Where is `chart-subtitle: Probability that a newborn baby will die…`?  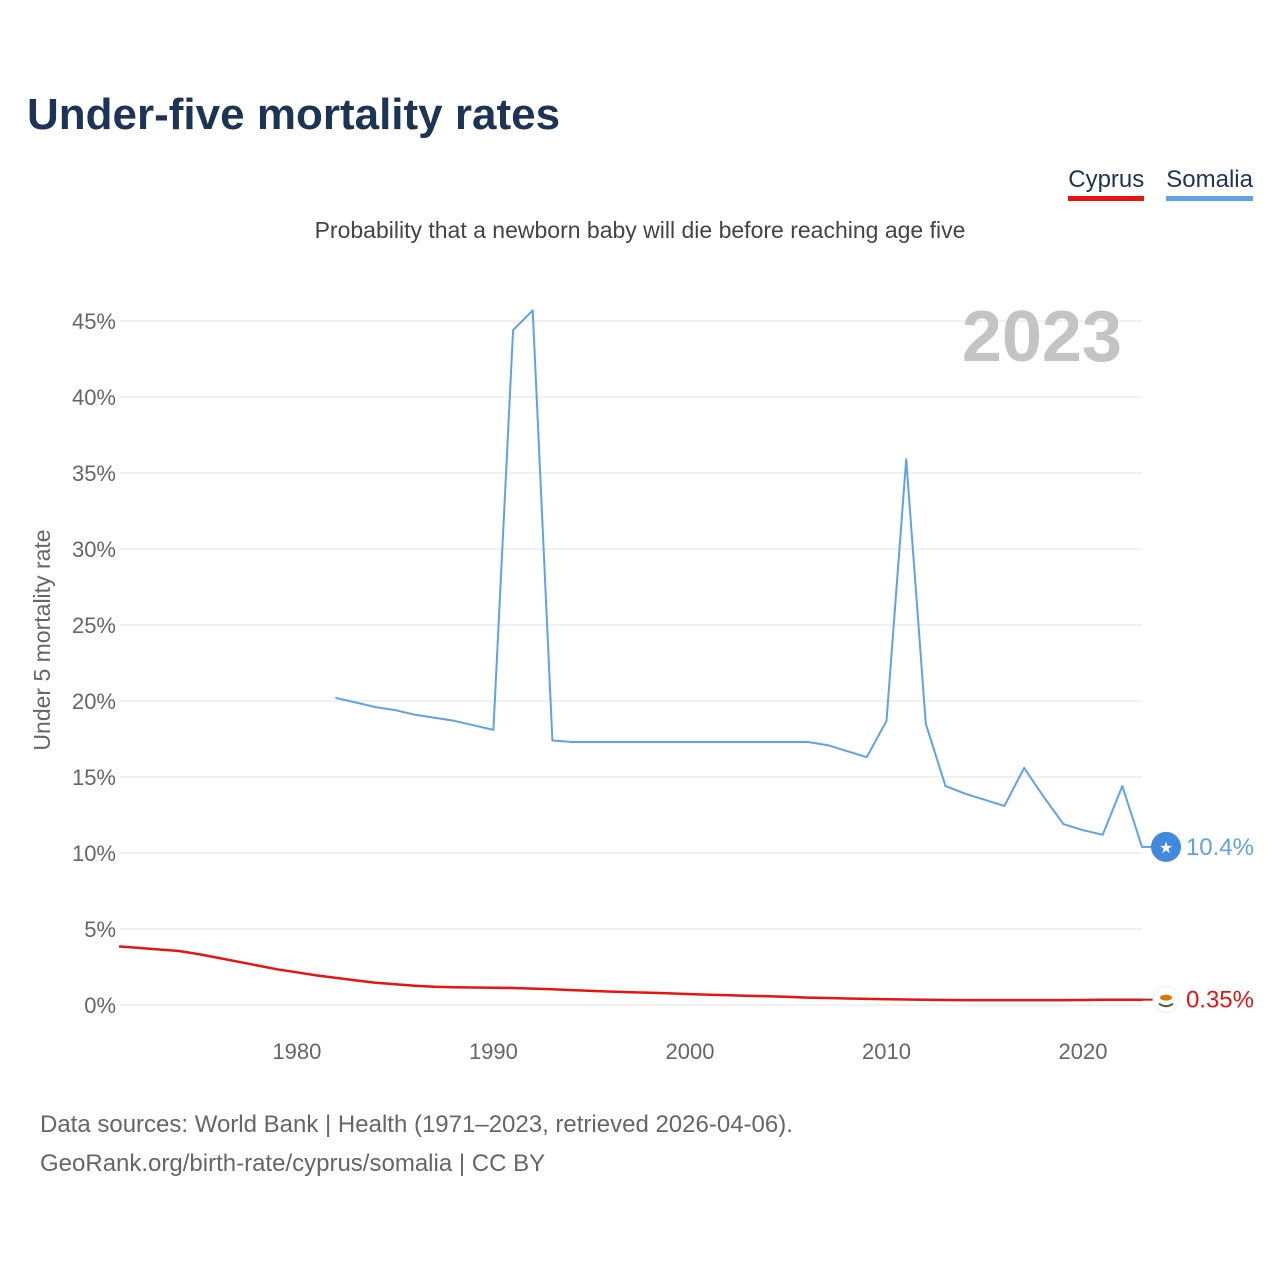
chart-subtitle: Probability that a newborn baby will die… is located at coordinates (640, 230).